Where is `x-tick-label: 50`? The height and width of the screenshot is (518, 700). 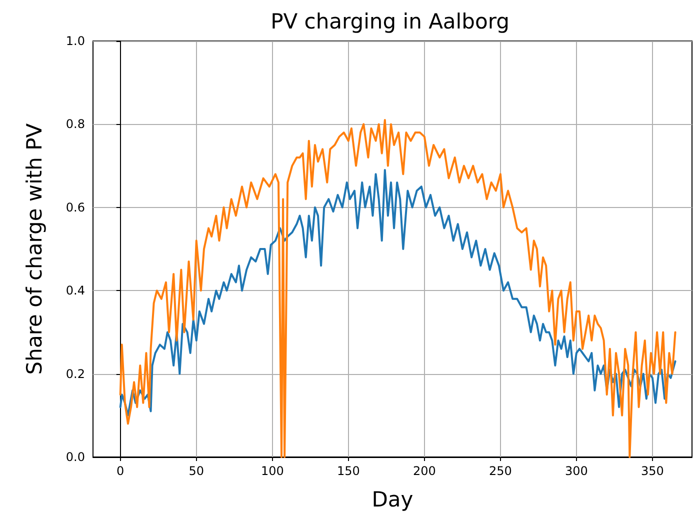 x-tick-label: 50 is located at coordinates (196, 471).